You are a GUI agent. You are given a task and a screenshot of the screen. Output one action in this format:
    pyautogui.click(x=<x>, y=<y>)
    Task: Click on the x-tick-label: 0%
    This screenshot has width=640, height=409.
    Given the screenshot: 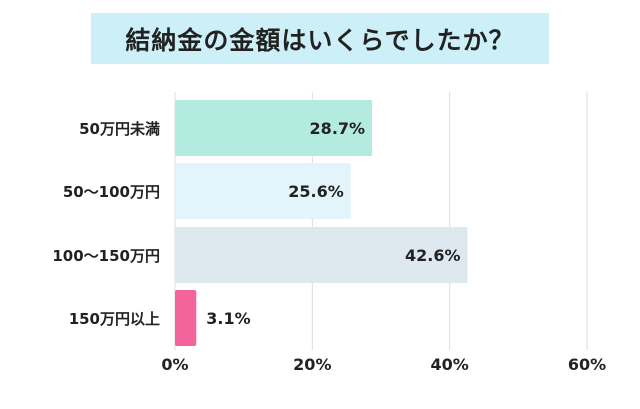 What is the action you would take?
    pyautogui.click(x=174, y=364)
    